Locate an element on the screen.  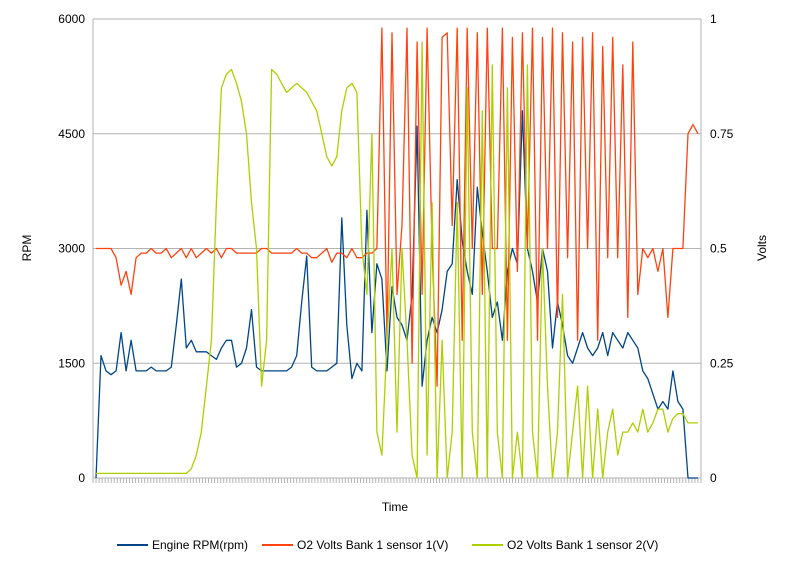
legend-item-o2-sensor-2: O2 Volts Bank 1 sensor 2(V) is located at coordinates (565, 545).